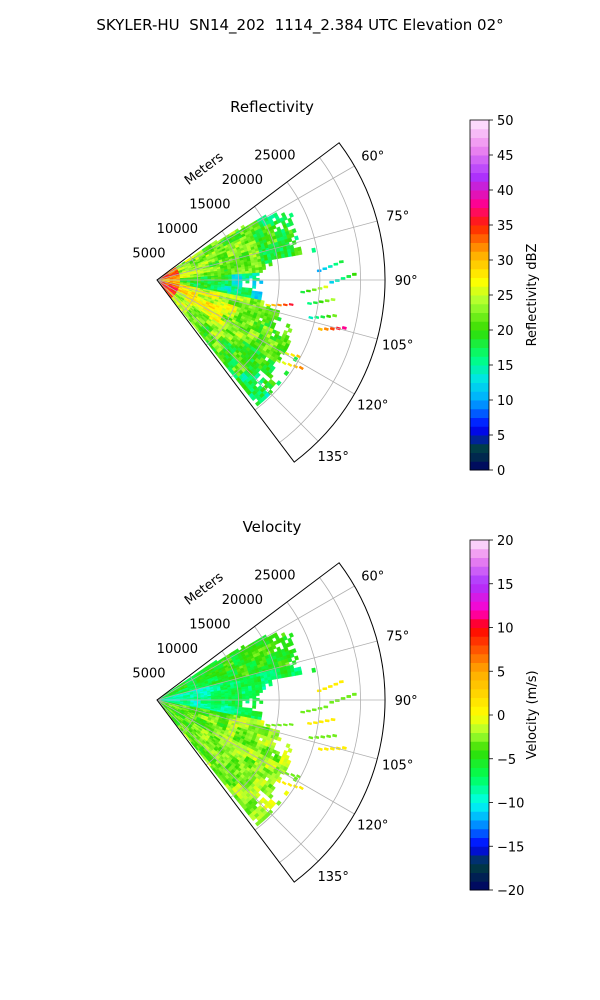 This screenshot has width=600, height=1000. What do you see at coordinates (506, 760) in the screenshot?
I see `colorbar-tick-label: −5` at bounding box center [506, 760].